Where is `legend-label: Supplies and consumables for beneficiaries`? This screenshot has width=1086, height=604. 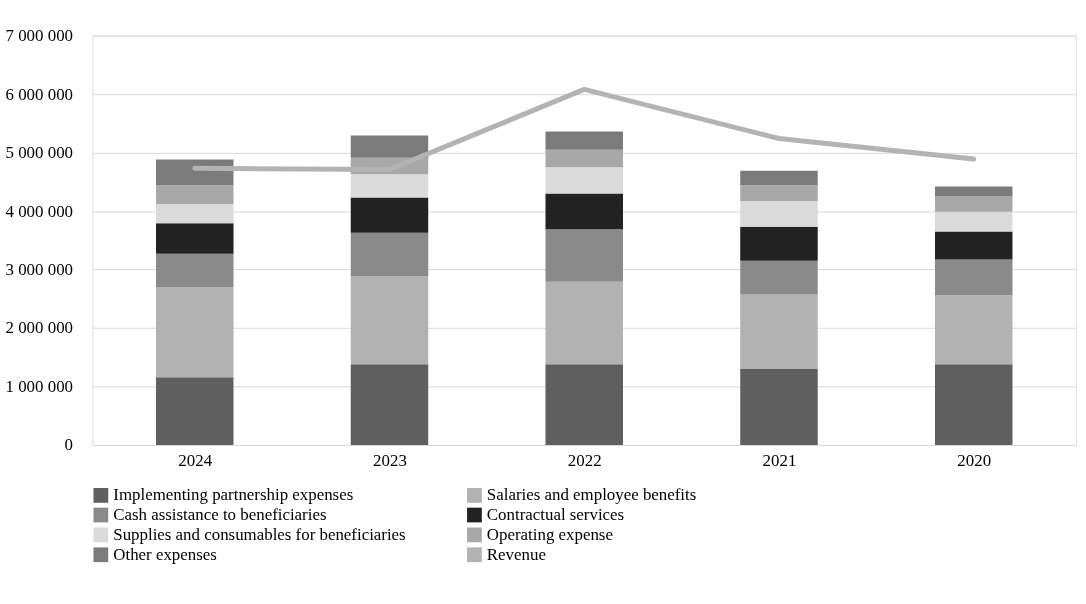 legend-label: Supplies and consumables for beneficiaries is located at coordinates (259, 534).